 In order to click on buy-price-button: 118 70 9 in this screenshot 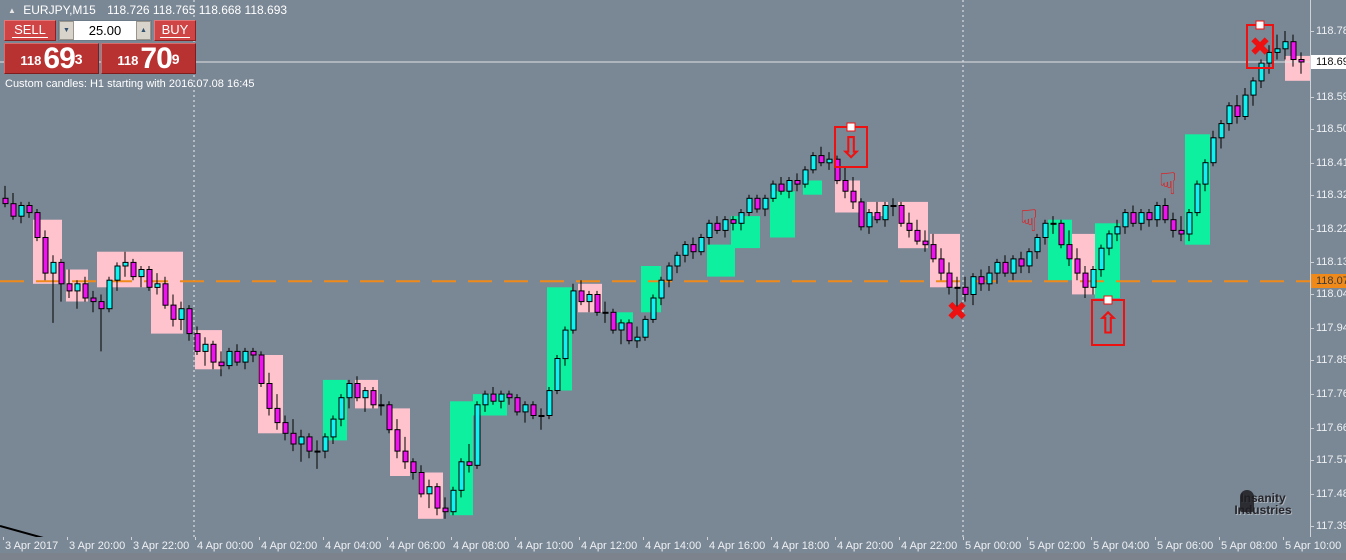, I will do `click(148, 58)`.